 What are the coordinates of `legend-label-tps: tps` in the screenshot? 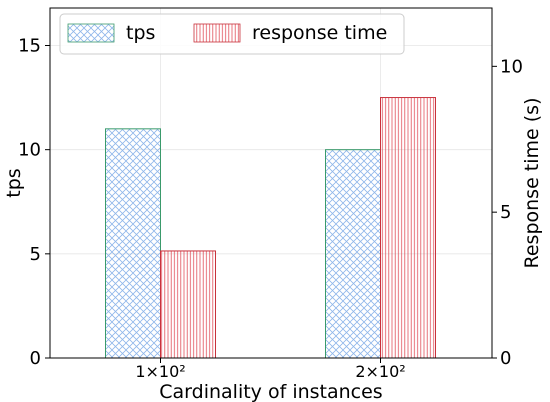 It's located at (140, 33).